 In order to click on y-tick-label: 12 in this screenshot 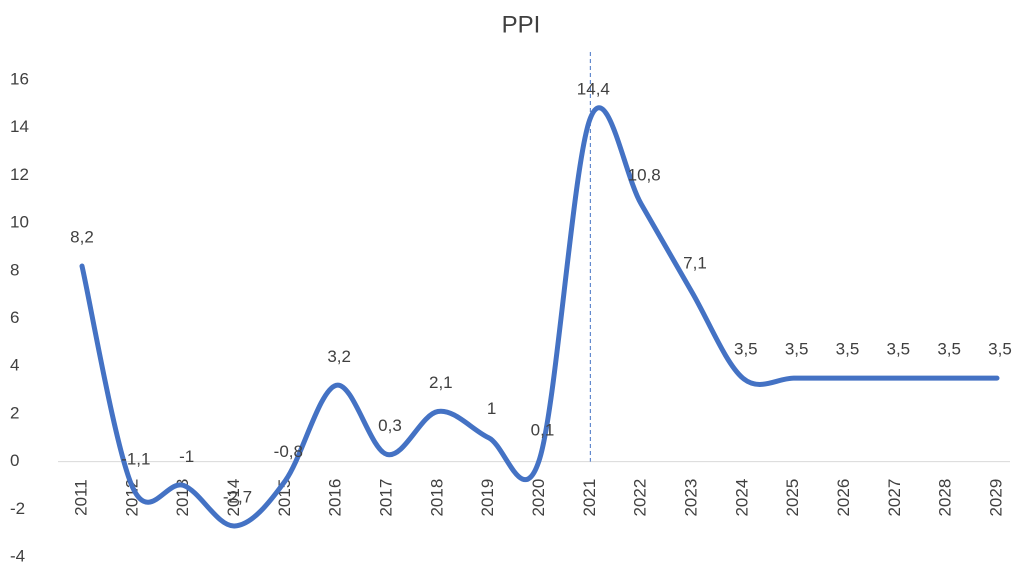, I will do `click(19, 174)`.